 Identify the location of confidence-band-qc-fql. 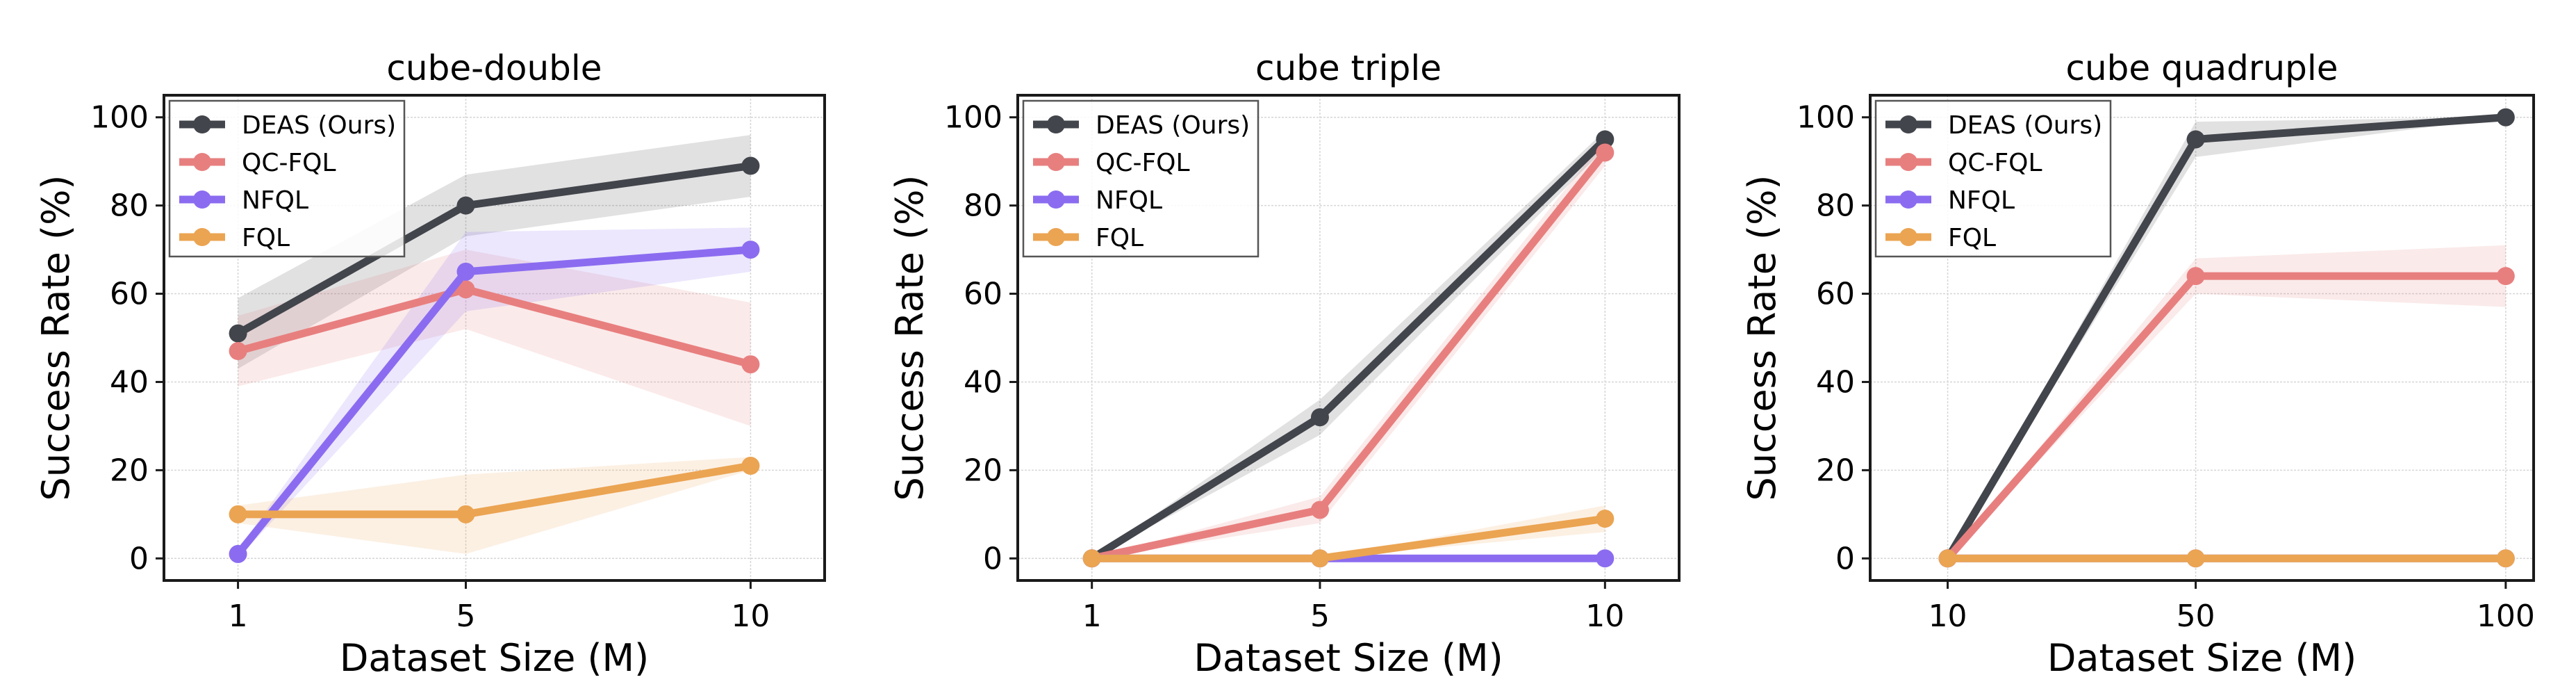
(495, 338).